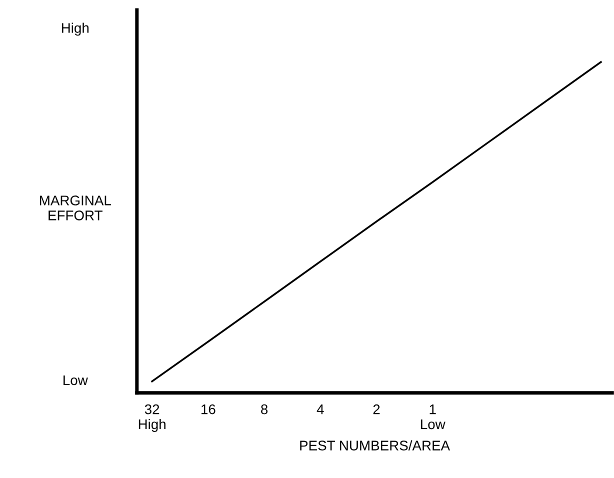 This screenshot has width=614, height=478. Describe the element at coordinates (209, 409) in the screenshot. I see `x-tick-label: 16` at that location.